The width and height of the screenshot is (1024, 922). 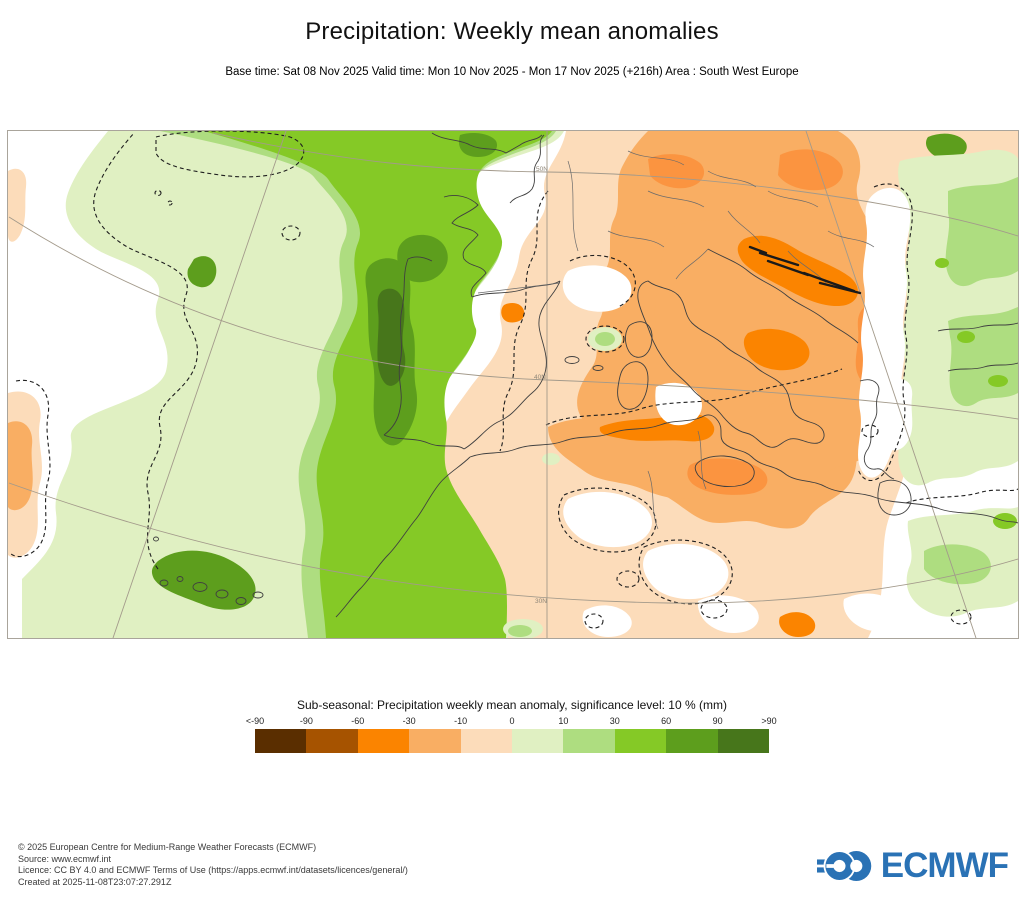 I want to click on legend-tick-label: 90, so click(x=717, y=721).